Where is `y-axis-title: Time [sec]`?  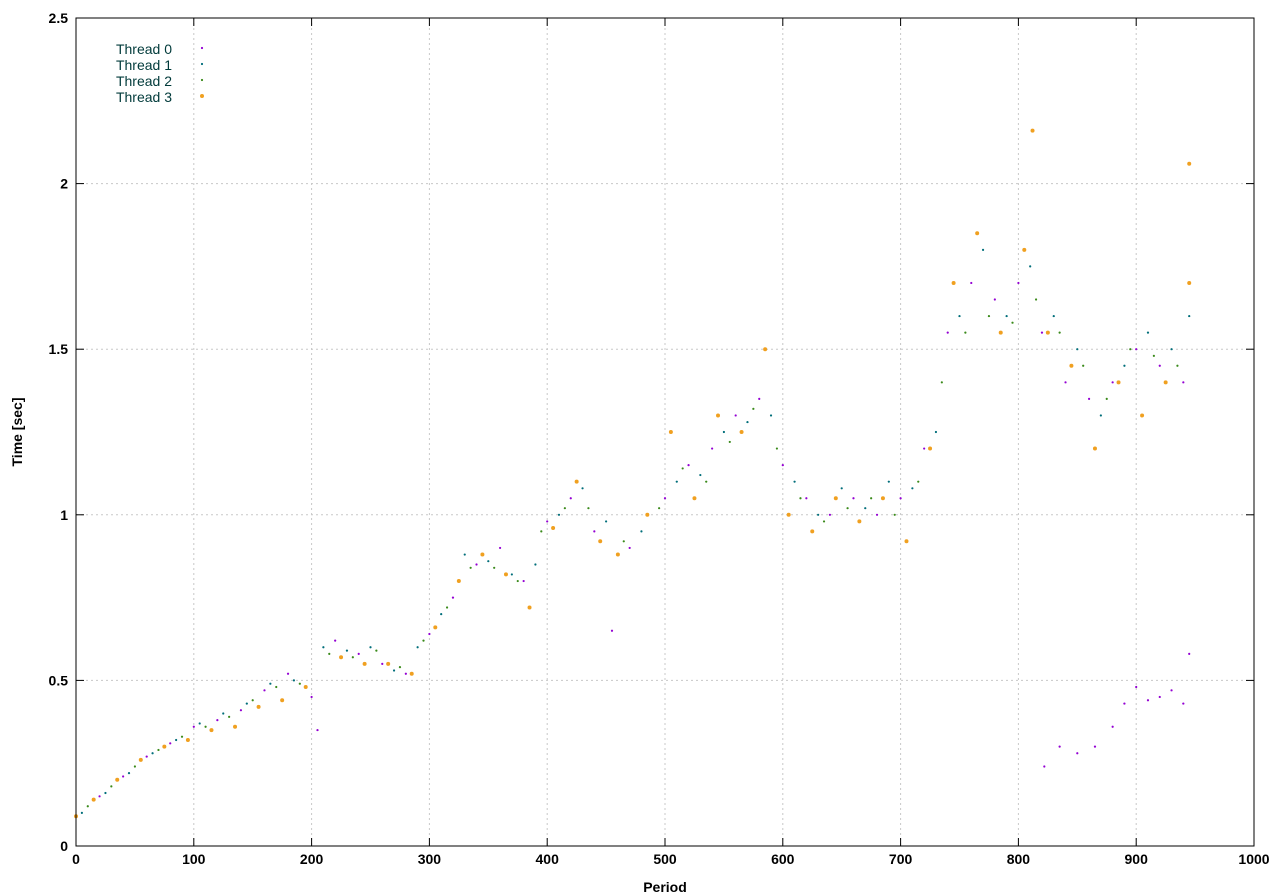
y-axis-title: Time [sec] is located at coordinates (17, 432).